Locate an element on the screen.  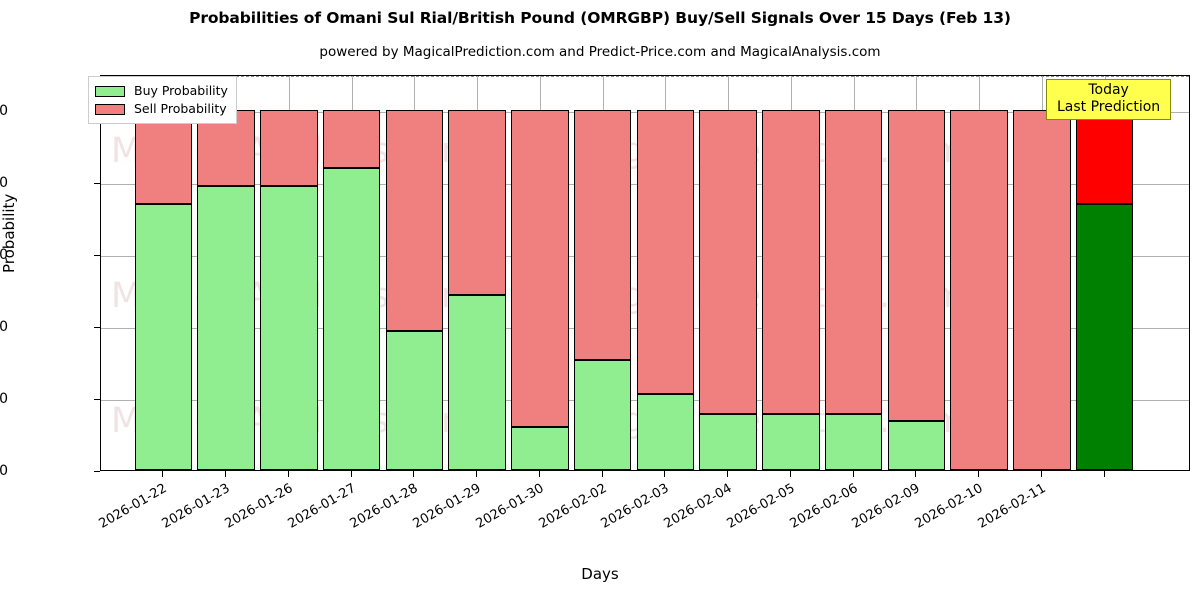
y-tick-label: 40 is located at coordinates (4, 327).